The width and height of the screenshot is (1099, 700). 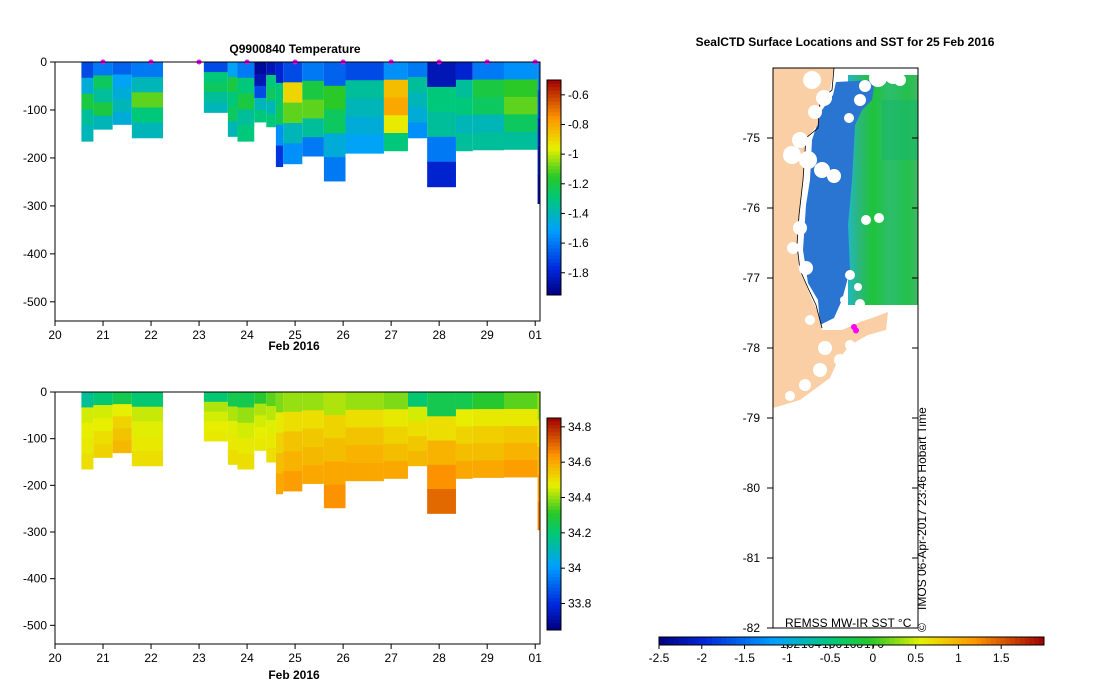 I want to click on seal-location-marker, so click(x=856, y=330).